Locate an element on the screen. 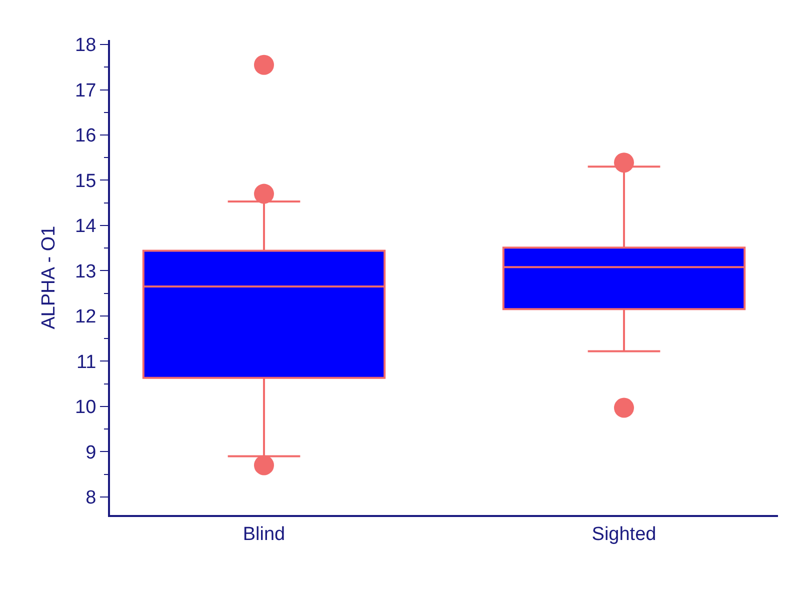 This screenshot has width=800, height=602. y-tick-label: 18 is located at coordinates (85, 45).